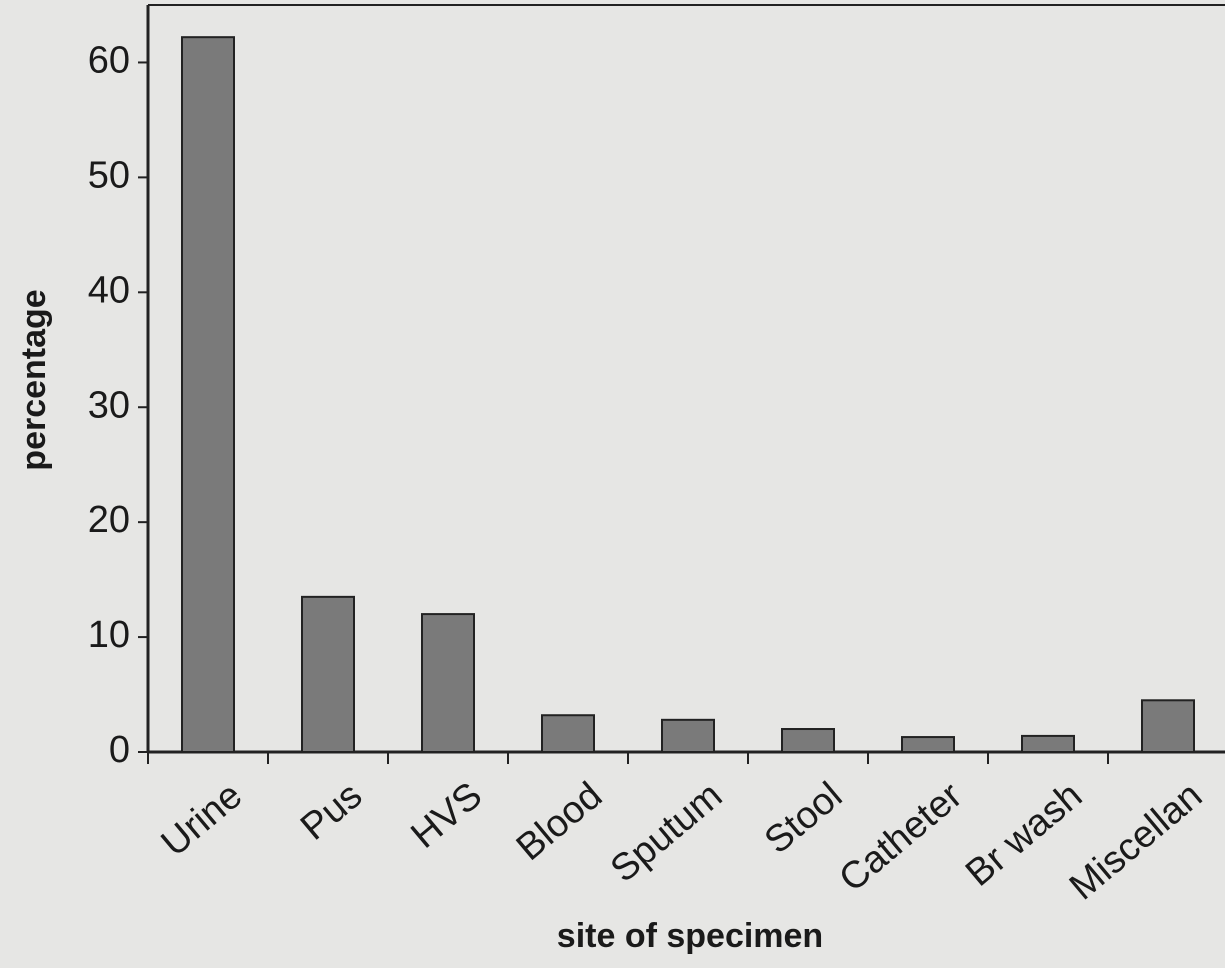 The width and height of the screenshot is (1225, 968). Describe the element at coordinates (119, 750) in the screenshot. I see `y-tick-label: 0` at that location.